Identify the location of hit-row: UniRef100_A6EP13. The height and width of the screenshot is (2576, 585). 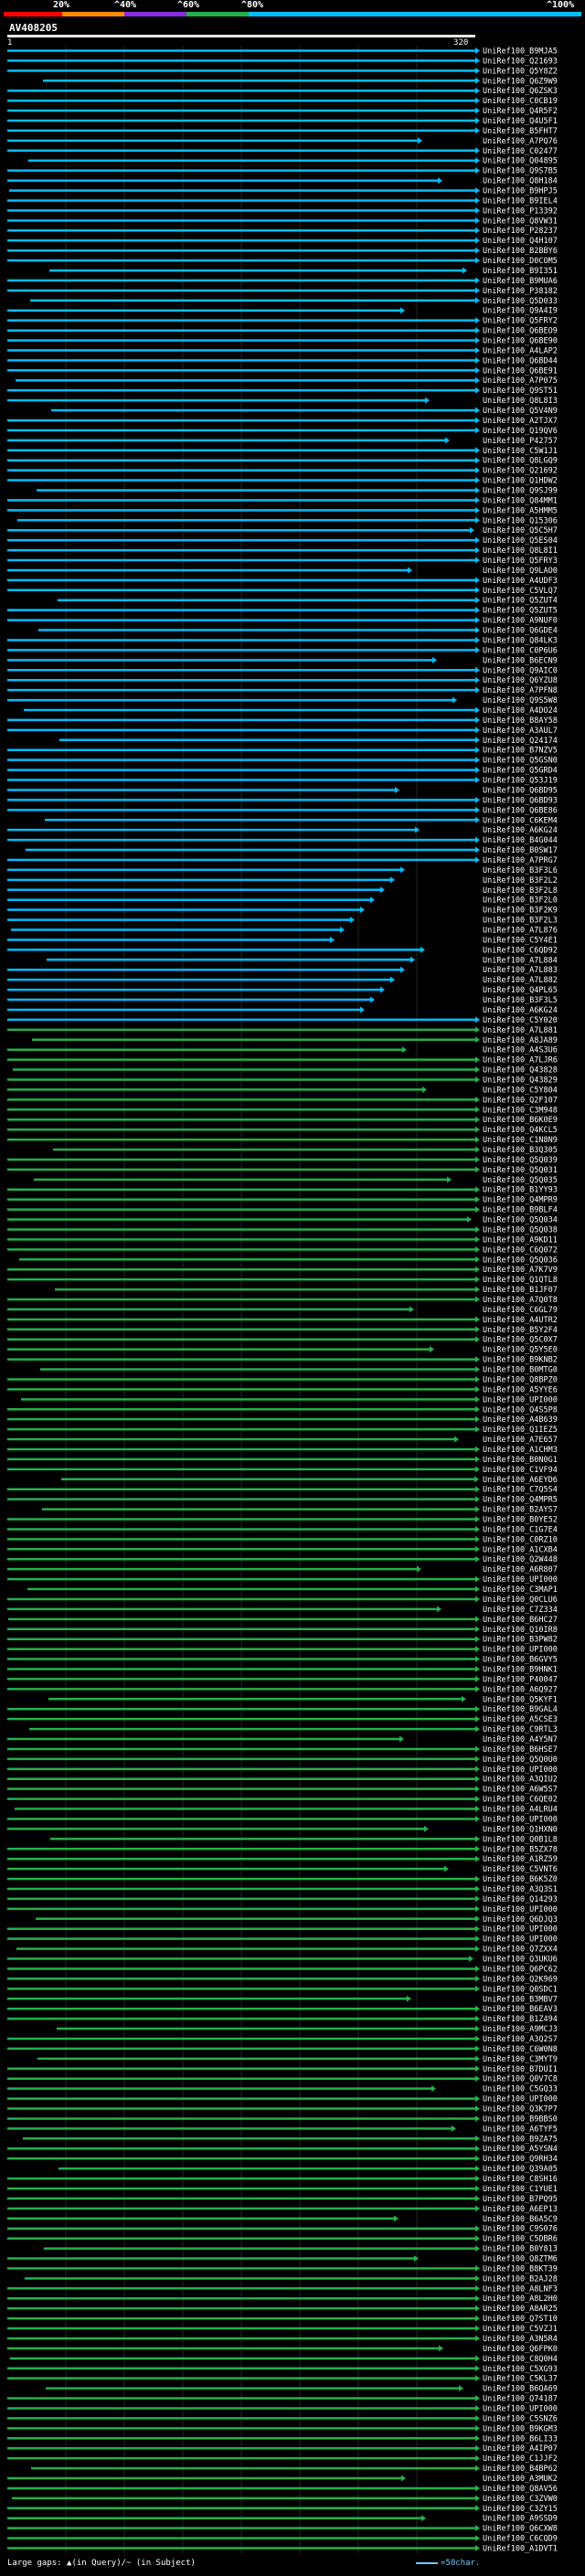
(283, 2209).